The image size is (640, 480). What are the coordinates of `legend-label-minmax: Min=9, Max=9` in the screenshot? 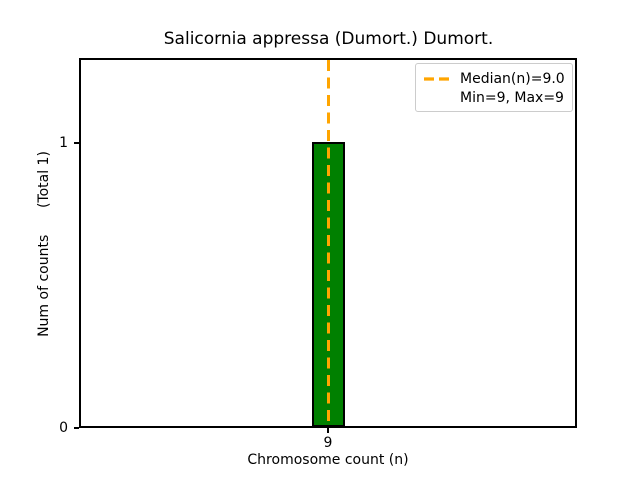 It's located at (512, 97).